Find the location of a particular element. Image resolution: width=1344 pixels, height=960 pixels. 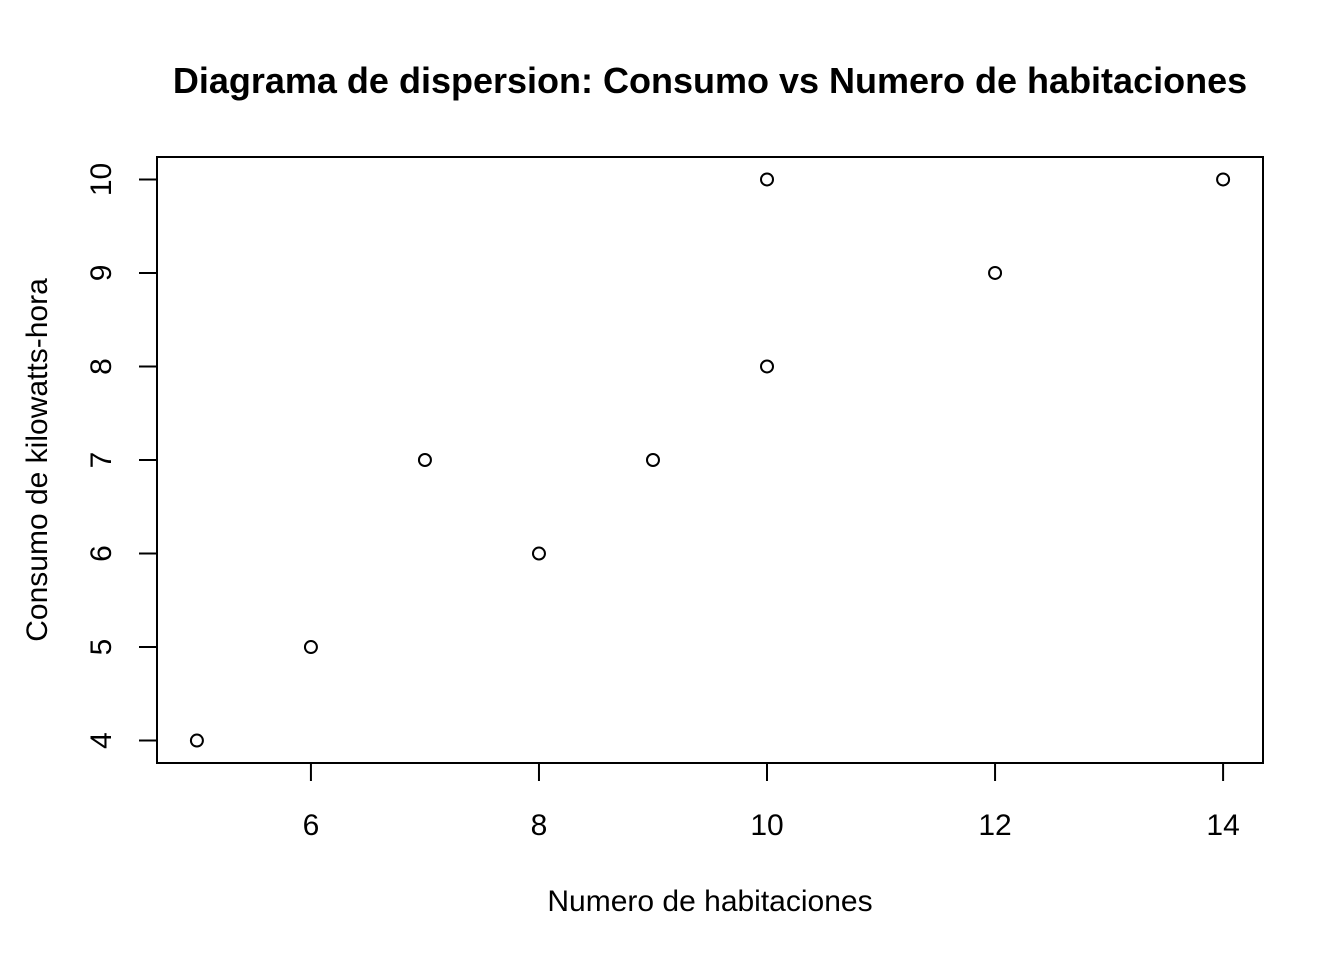

y-axis-label: Consumo de kilowatts-hora is located at coordinates (37, 460).